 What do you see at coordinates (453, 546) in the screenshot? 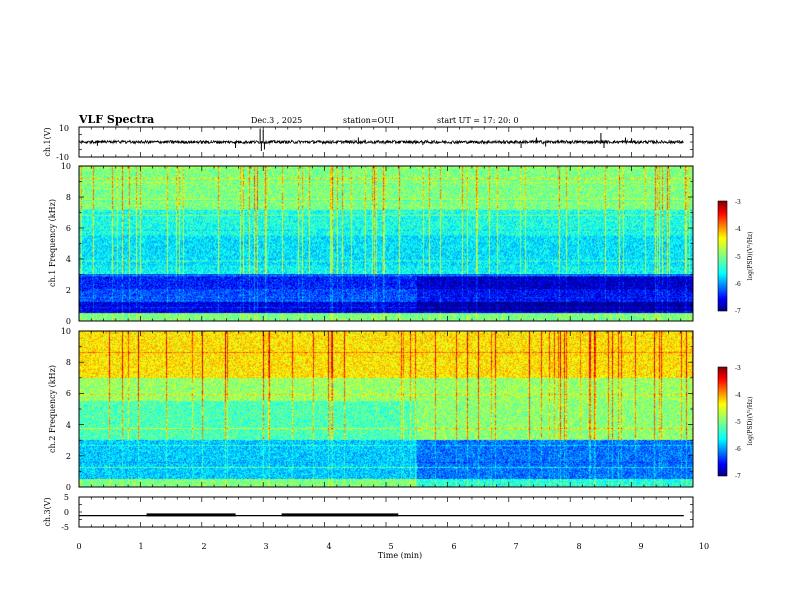
I see `x-tick-6: 6` at bounding box center [453, 546].